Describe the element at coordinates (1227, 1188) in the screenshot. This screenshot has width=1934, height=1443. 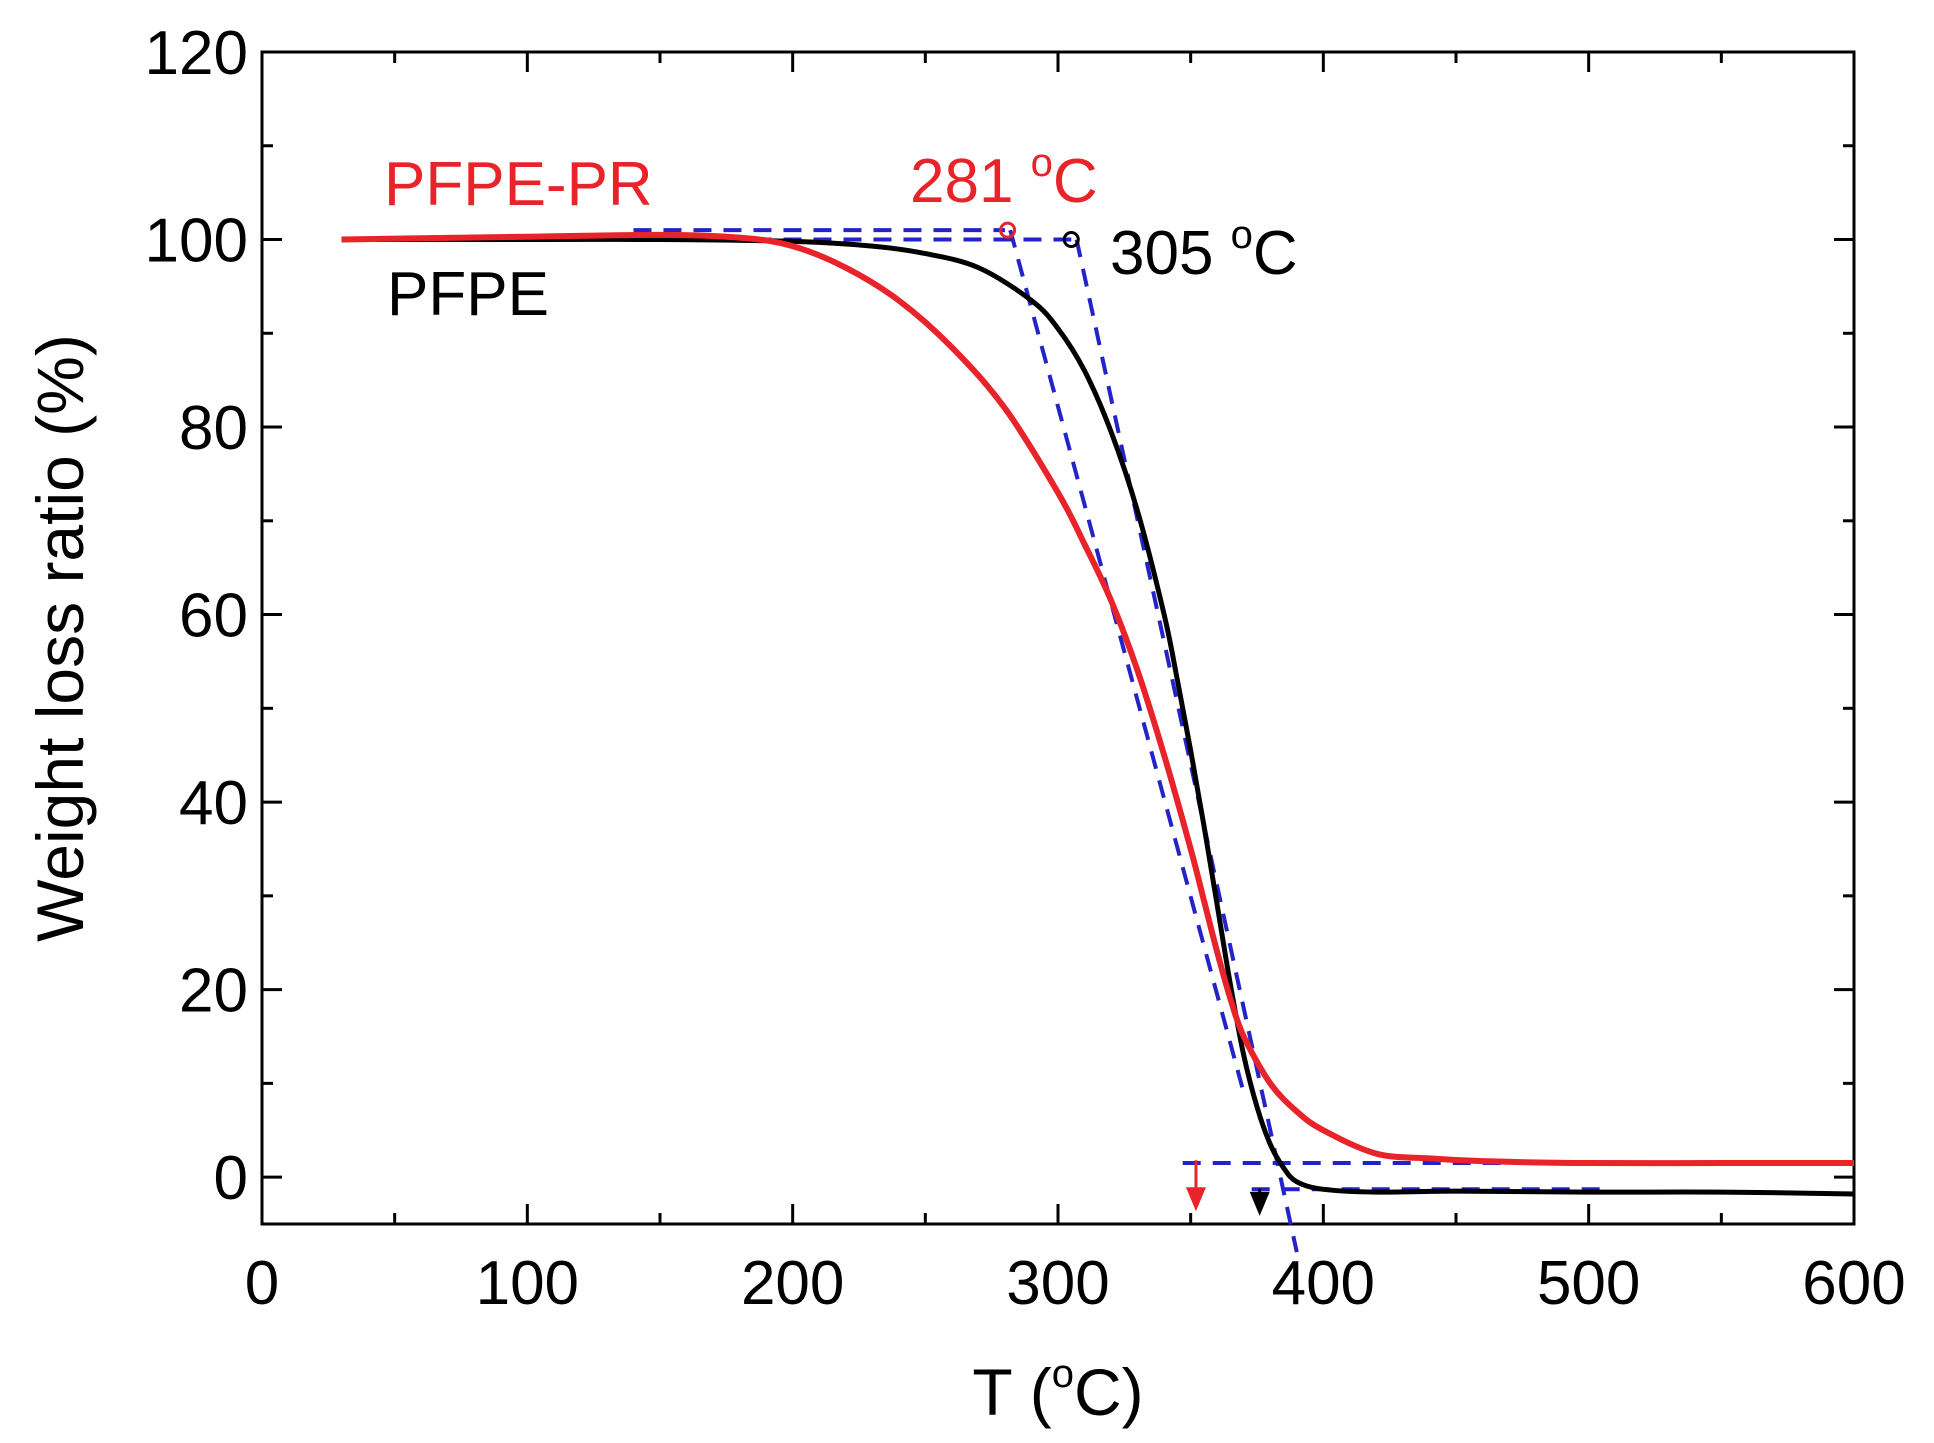
I see `end-arrows` at that location.